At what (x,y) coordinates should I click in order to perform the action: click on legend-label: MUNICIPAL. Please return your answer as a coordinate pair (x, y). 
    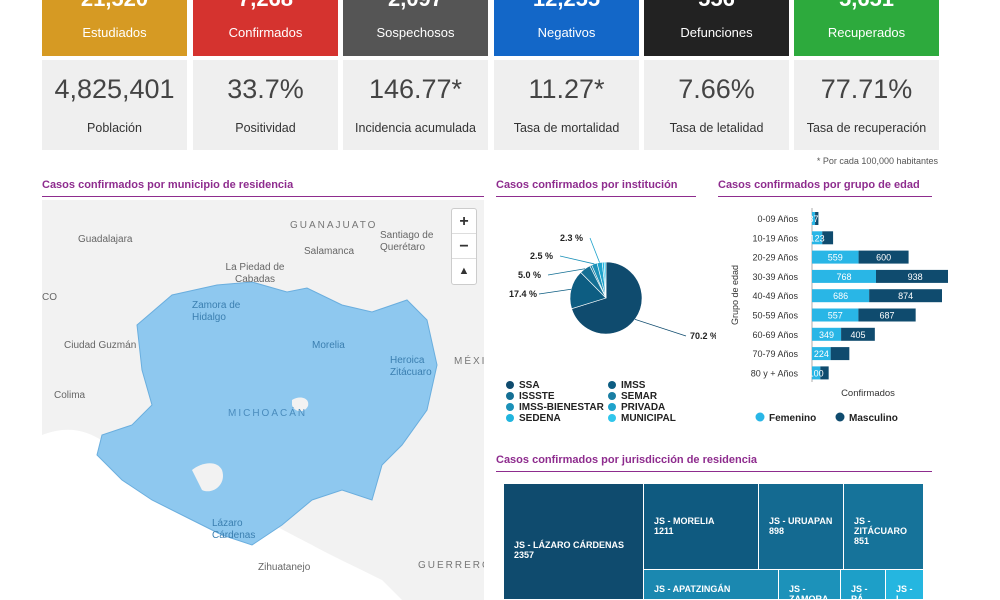
    Looking at the image, I should click on (648, 418).